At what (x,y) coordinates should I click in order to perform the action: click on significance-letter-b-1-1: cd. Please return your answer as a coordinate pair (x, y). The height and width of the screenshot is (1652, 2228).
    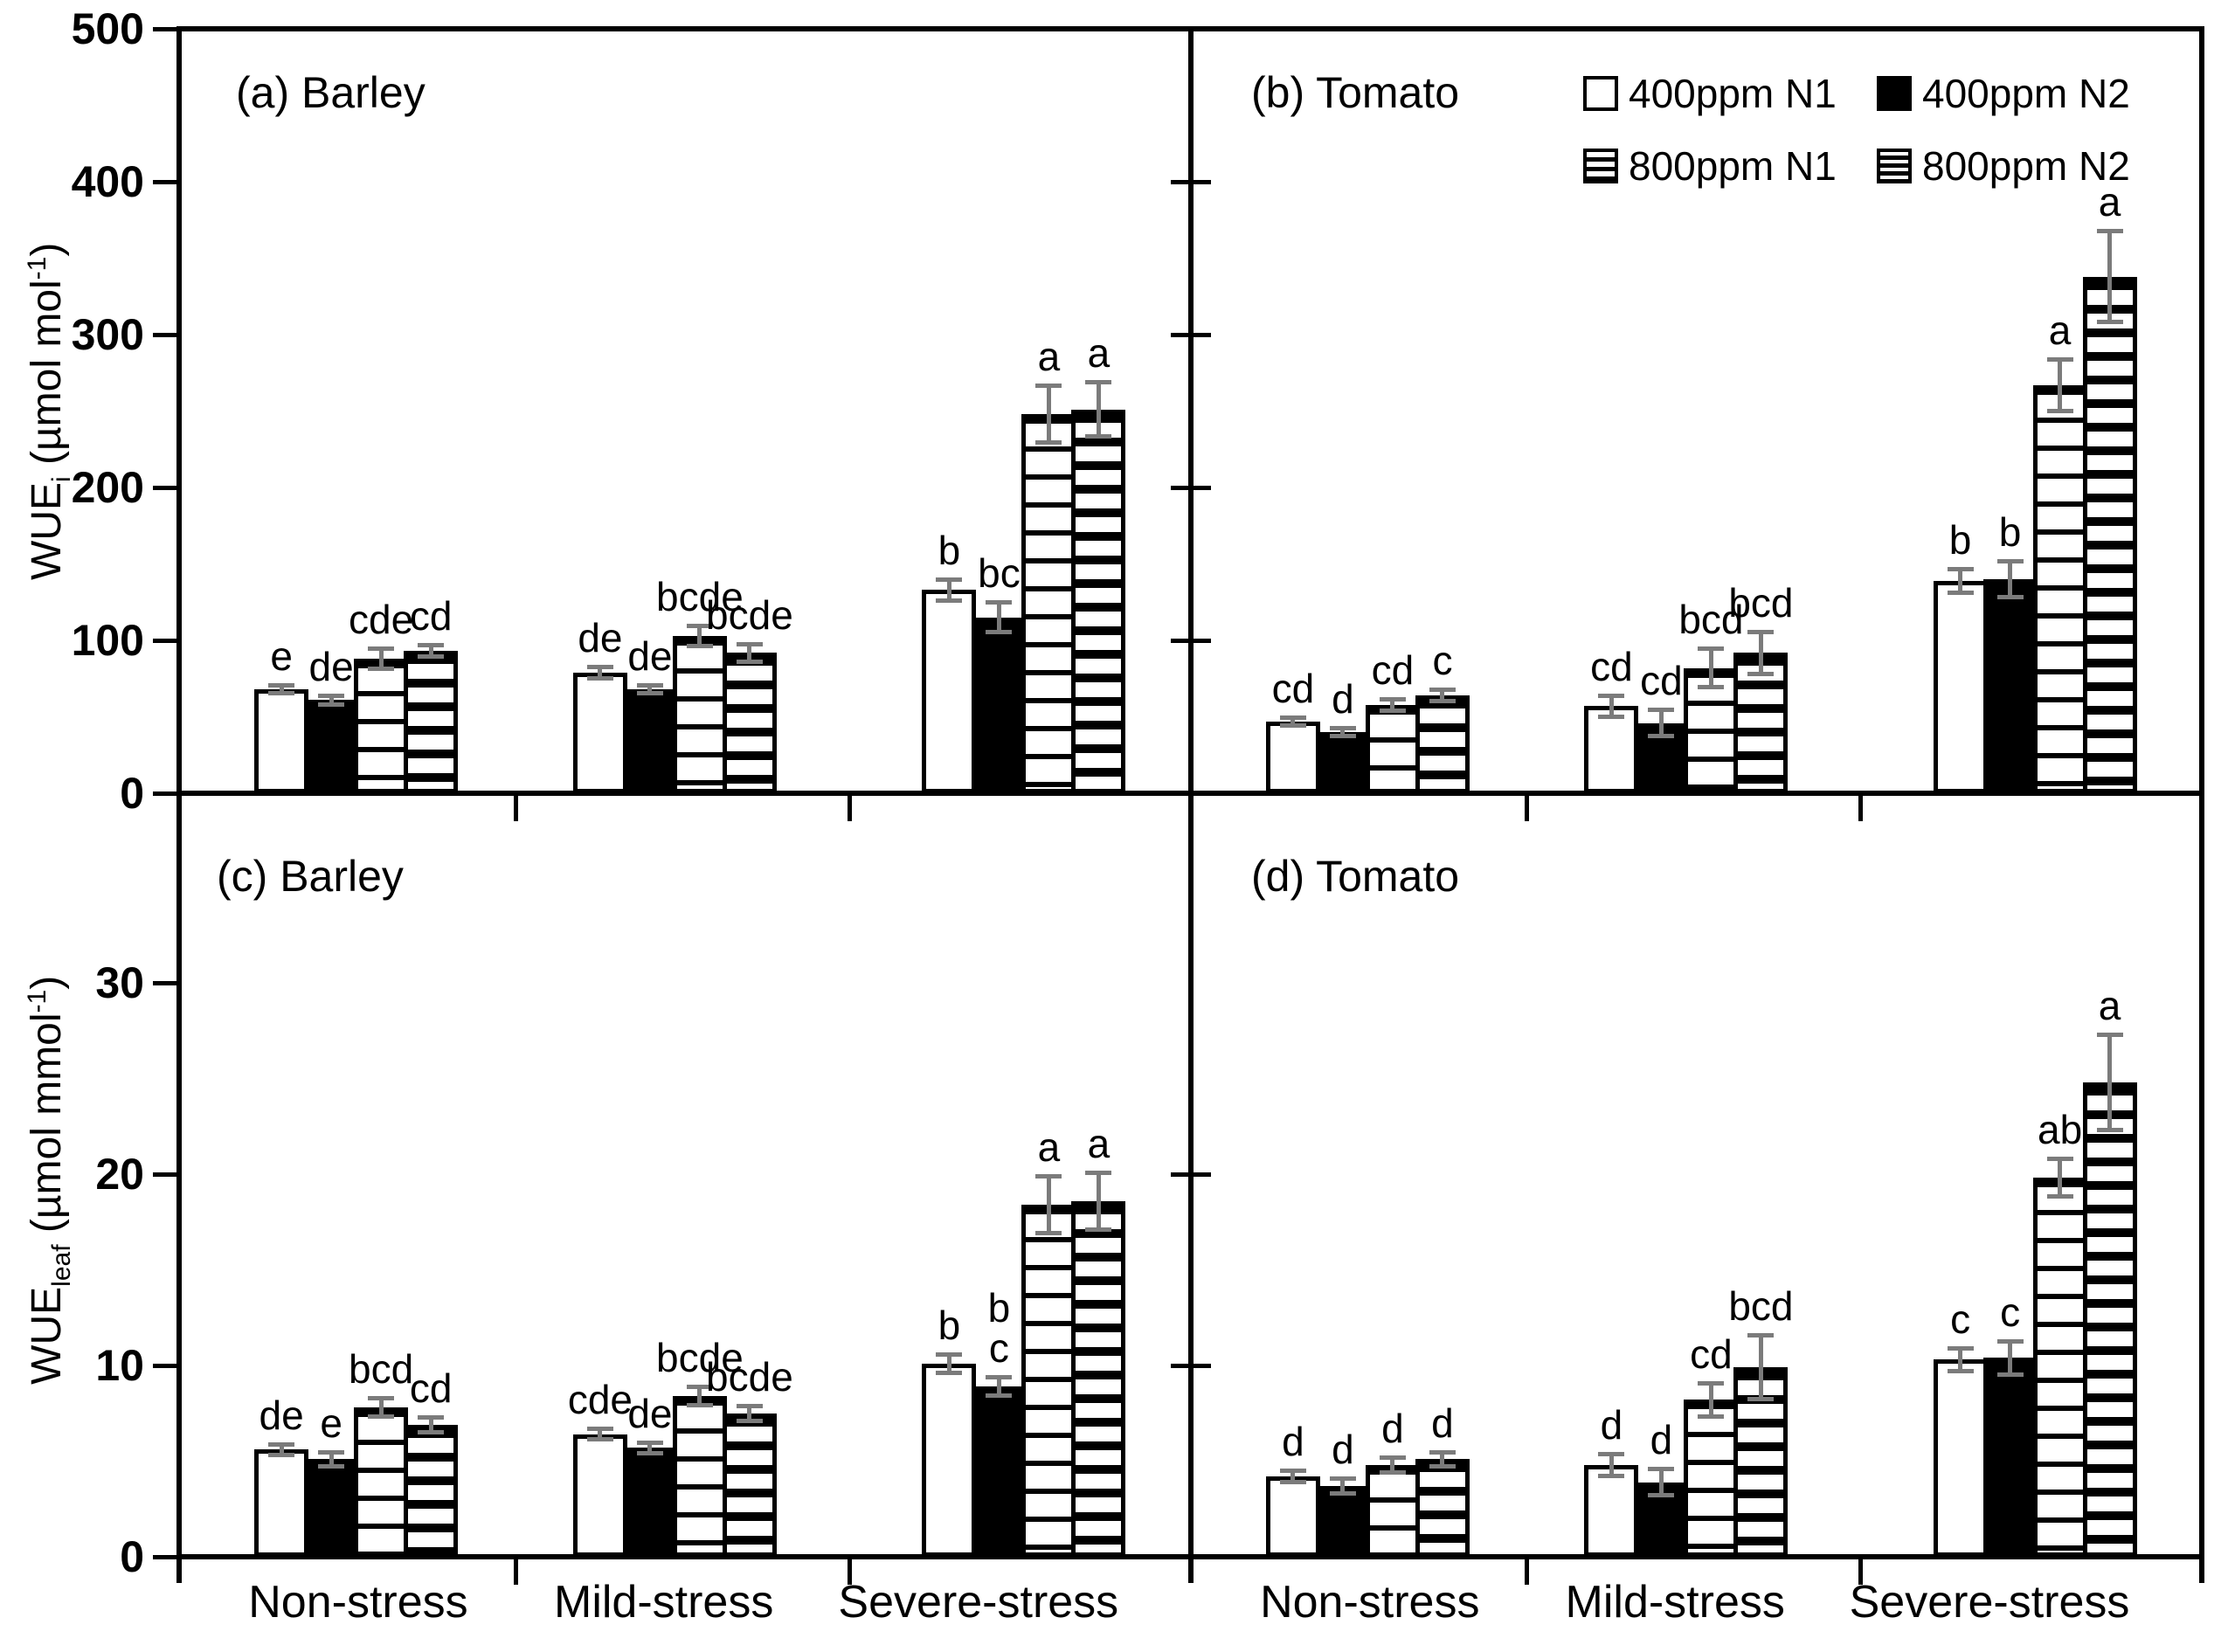
    Looking at the image, I should click on (1662, 680).